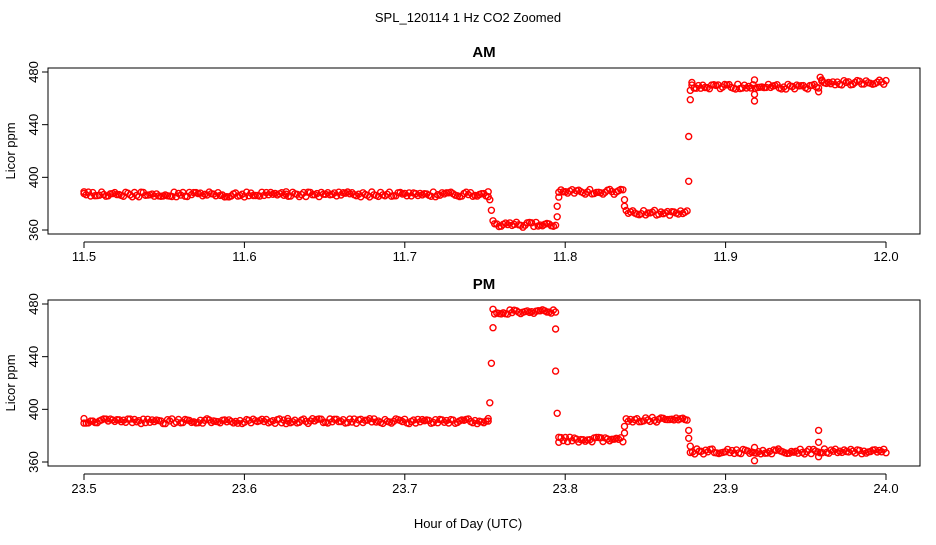 Image resolution: width=936 pixels, height=545 pixels. I want to click on pm-y-tick-label: 480, so click(33, 304).